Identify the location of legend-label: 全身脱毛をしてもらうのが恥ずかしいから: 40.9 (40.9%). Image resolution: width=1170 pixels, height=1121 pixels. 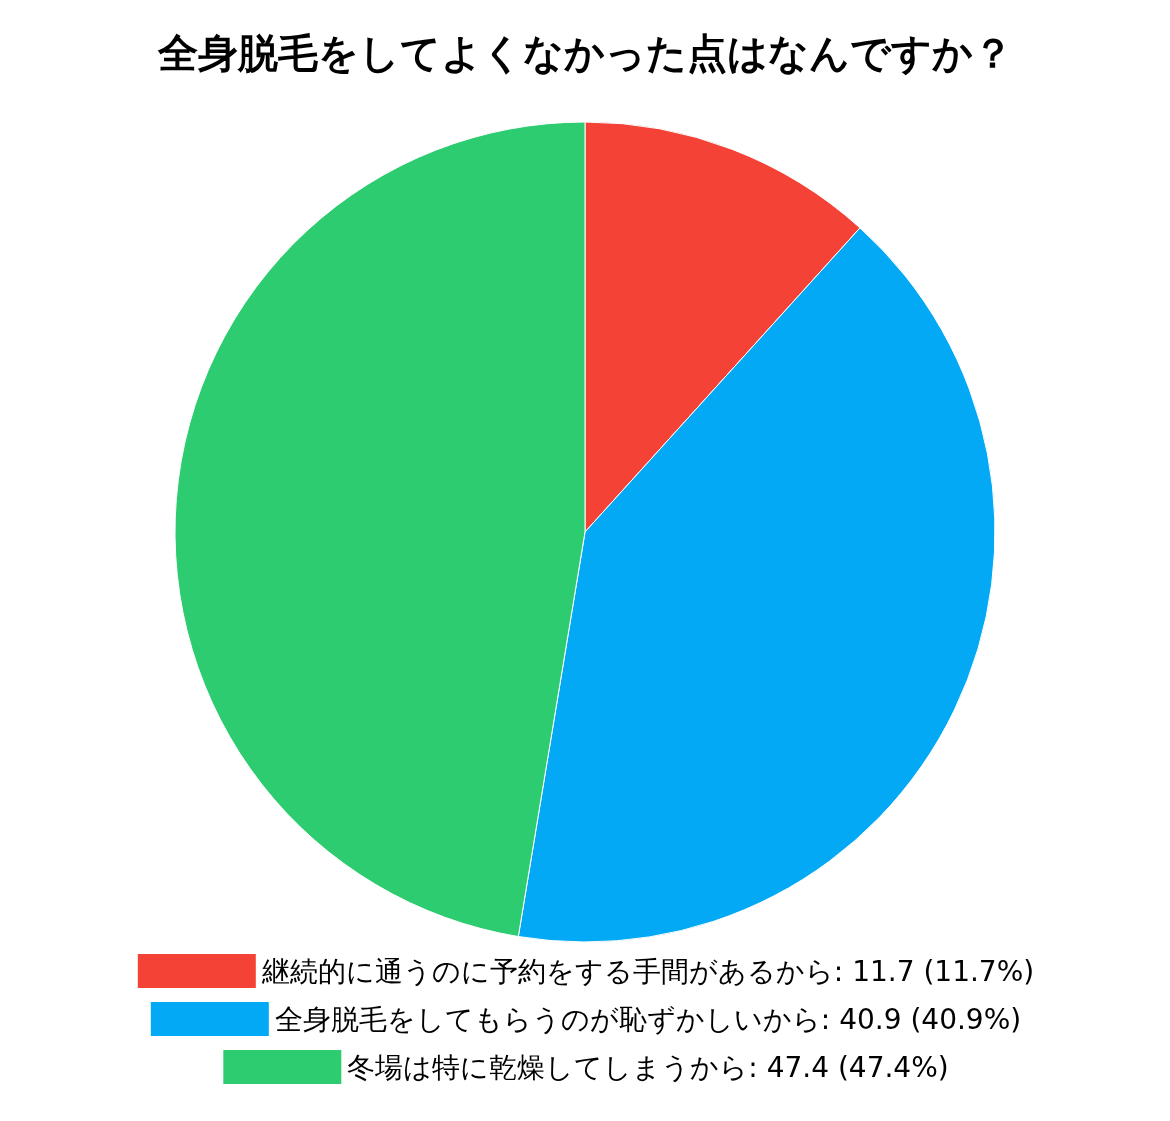
(648, 1019).